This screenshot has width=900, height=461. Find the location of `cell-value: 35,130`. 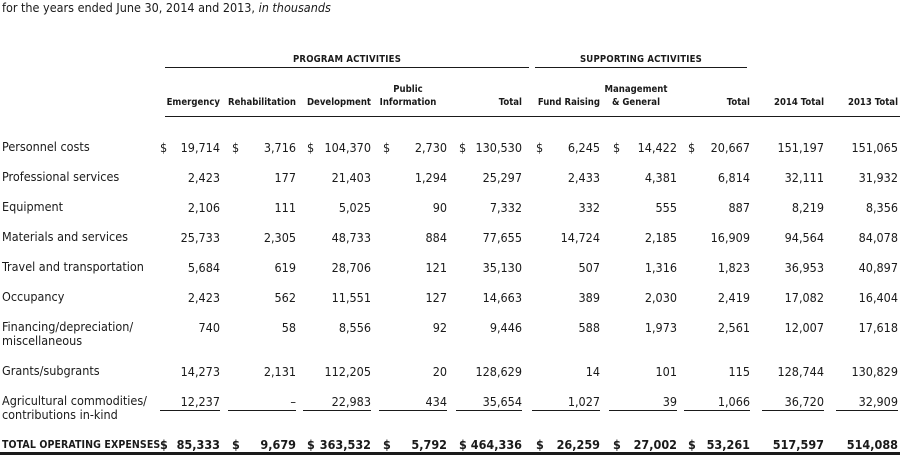

cell-value: 35,130 is located at coordinates (502, 267).